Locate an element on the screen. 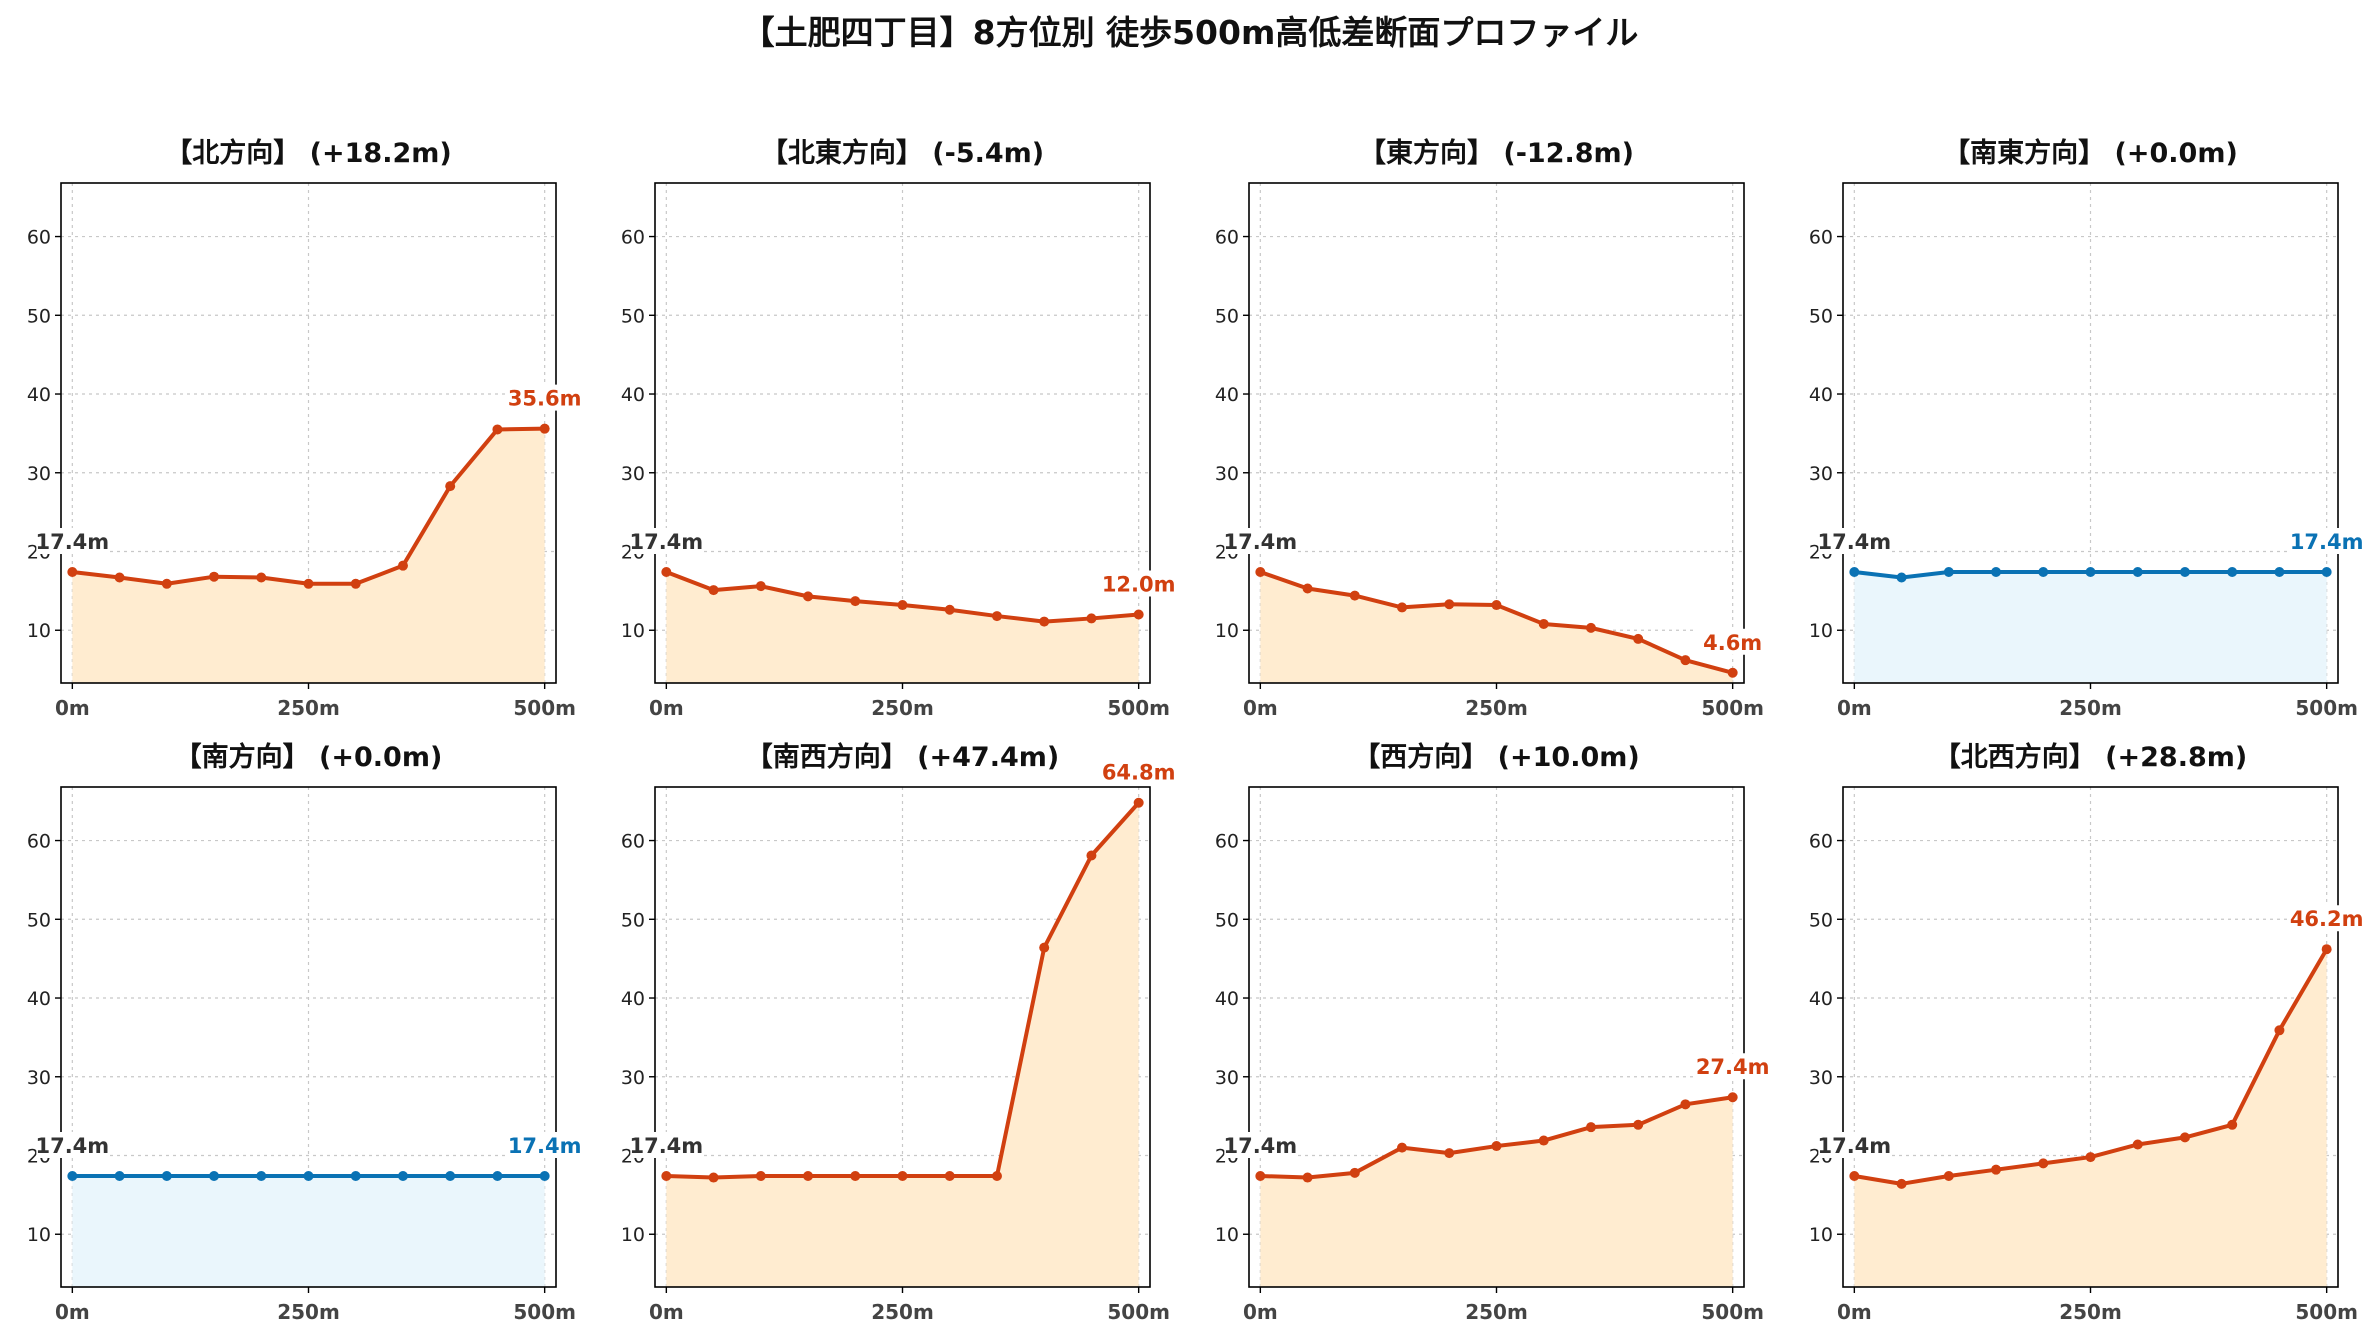 This screenshot has width=2380, height=1340. end-label: 64.8m is located at coordinates (1139, 773).